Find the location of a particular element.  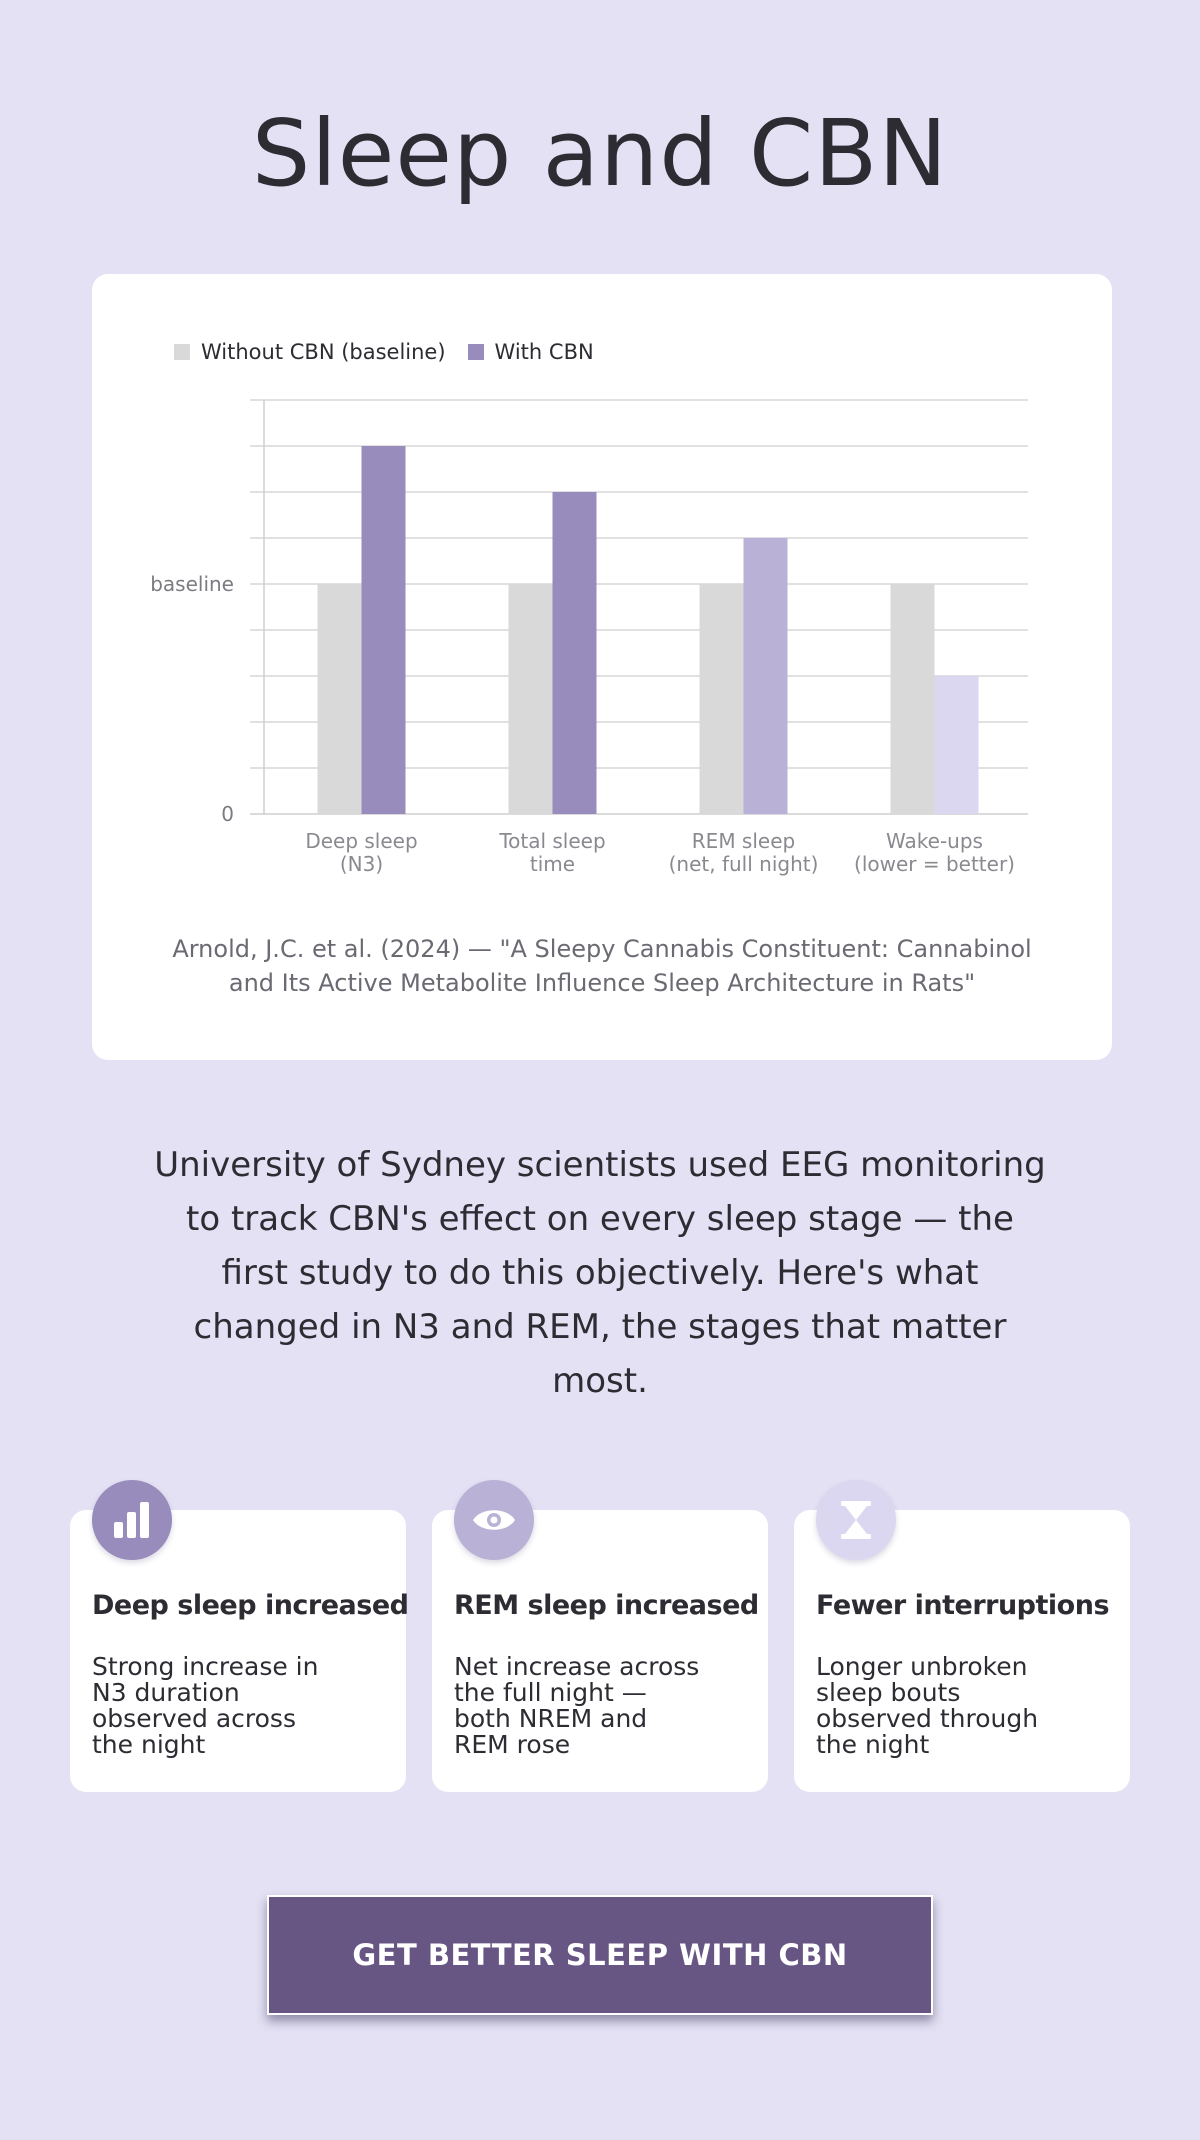

y-tick-label-0: 0 is located at coordinates (227, 814).